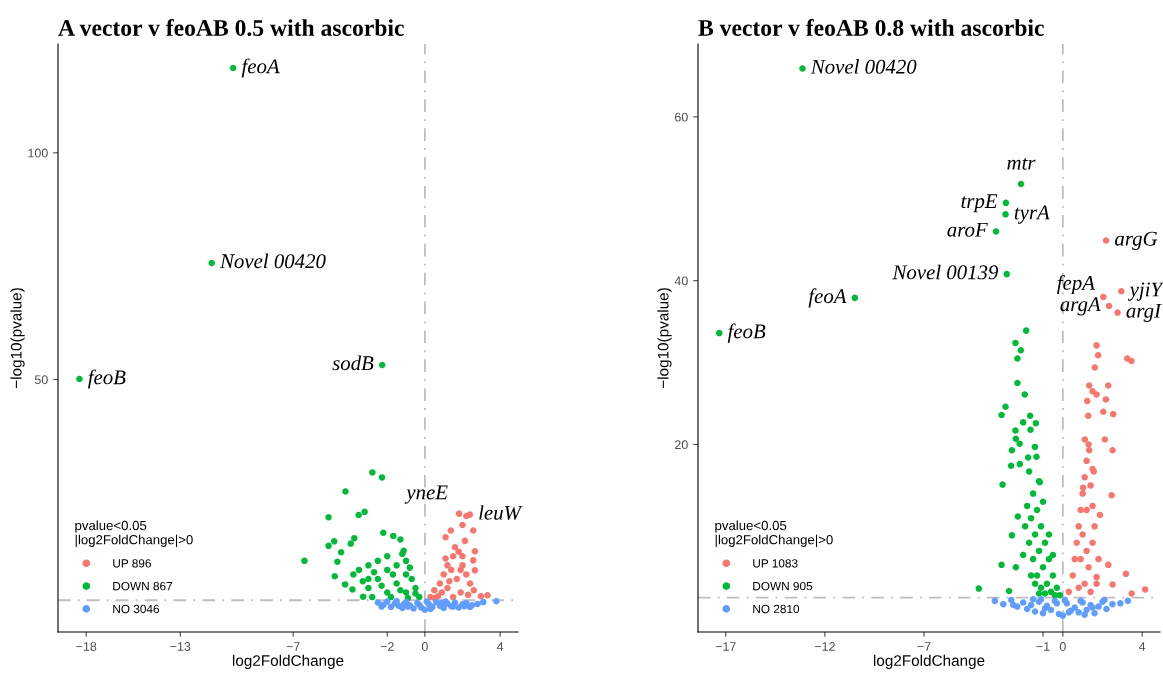 Image resolution: width=1163 pixels, height=674 pixels. Describe the element at coordinates (136, 609) in the screenshot. I see `legend-label: NO 3046` at that location.